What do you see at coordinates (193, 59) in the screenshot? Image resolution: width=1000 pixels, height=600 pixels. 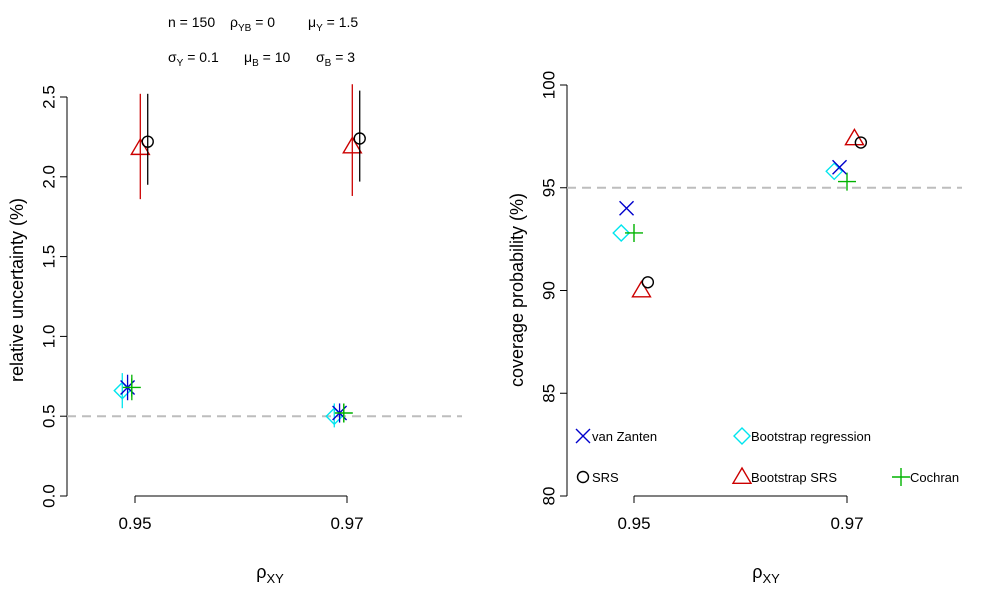 I see `param-0-line2: σY = 0.1` at bounding box center [193, 59].